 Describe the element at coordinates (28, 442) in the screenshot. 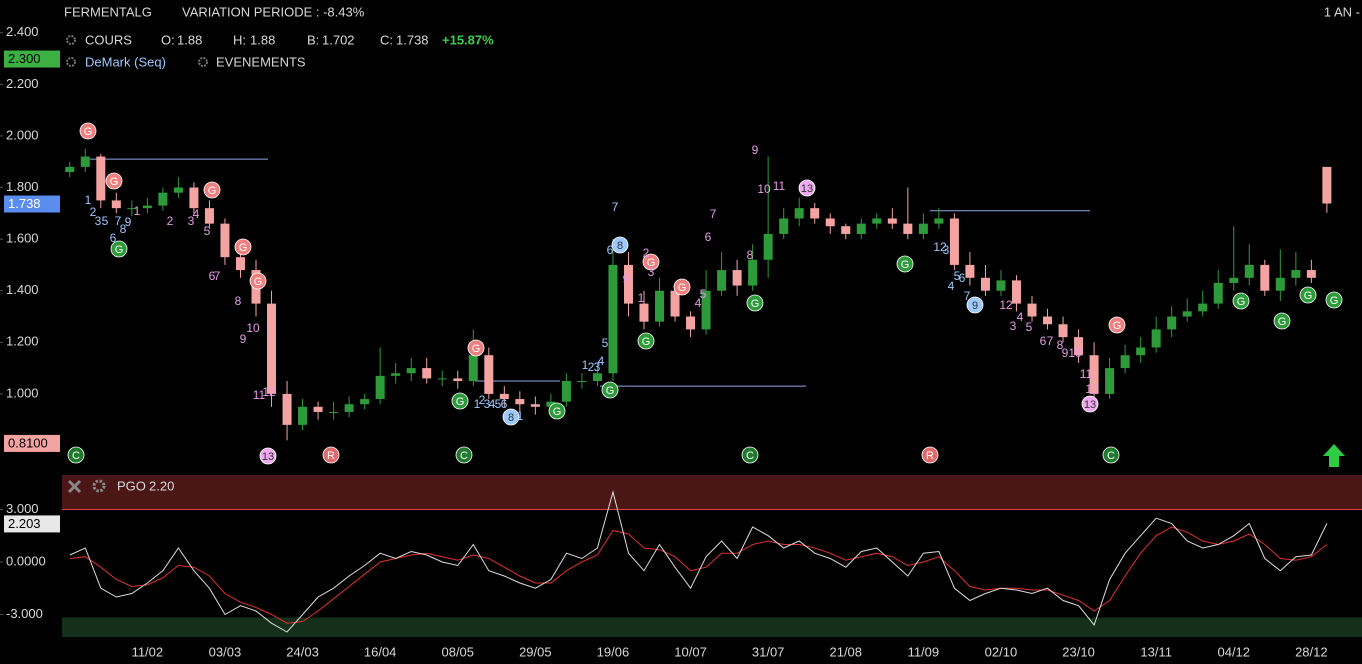

I see `price-badge-label: 0.8100` at that location.